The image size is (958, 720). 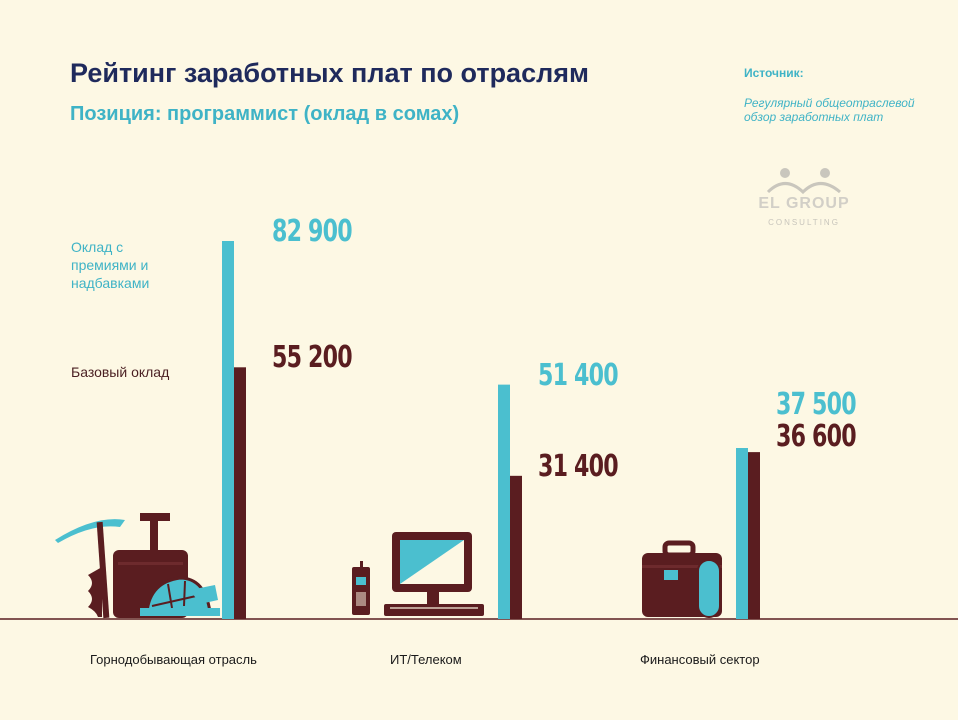 What do you see at coordinates (803, 181) in the screenshot?
I see `people-logo-icon` at bounding box center [803, 181].